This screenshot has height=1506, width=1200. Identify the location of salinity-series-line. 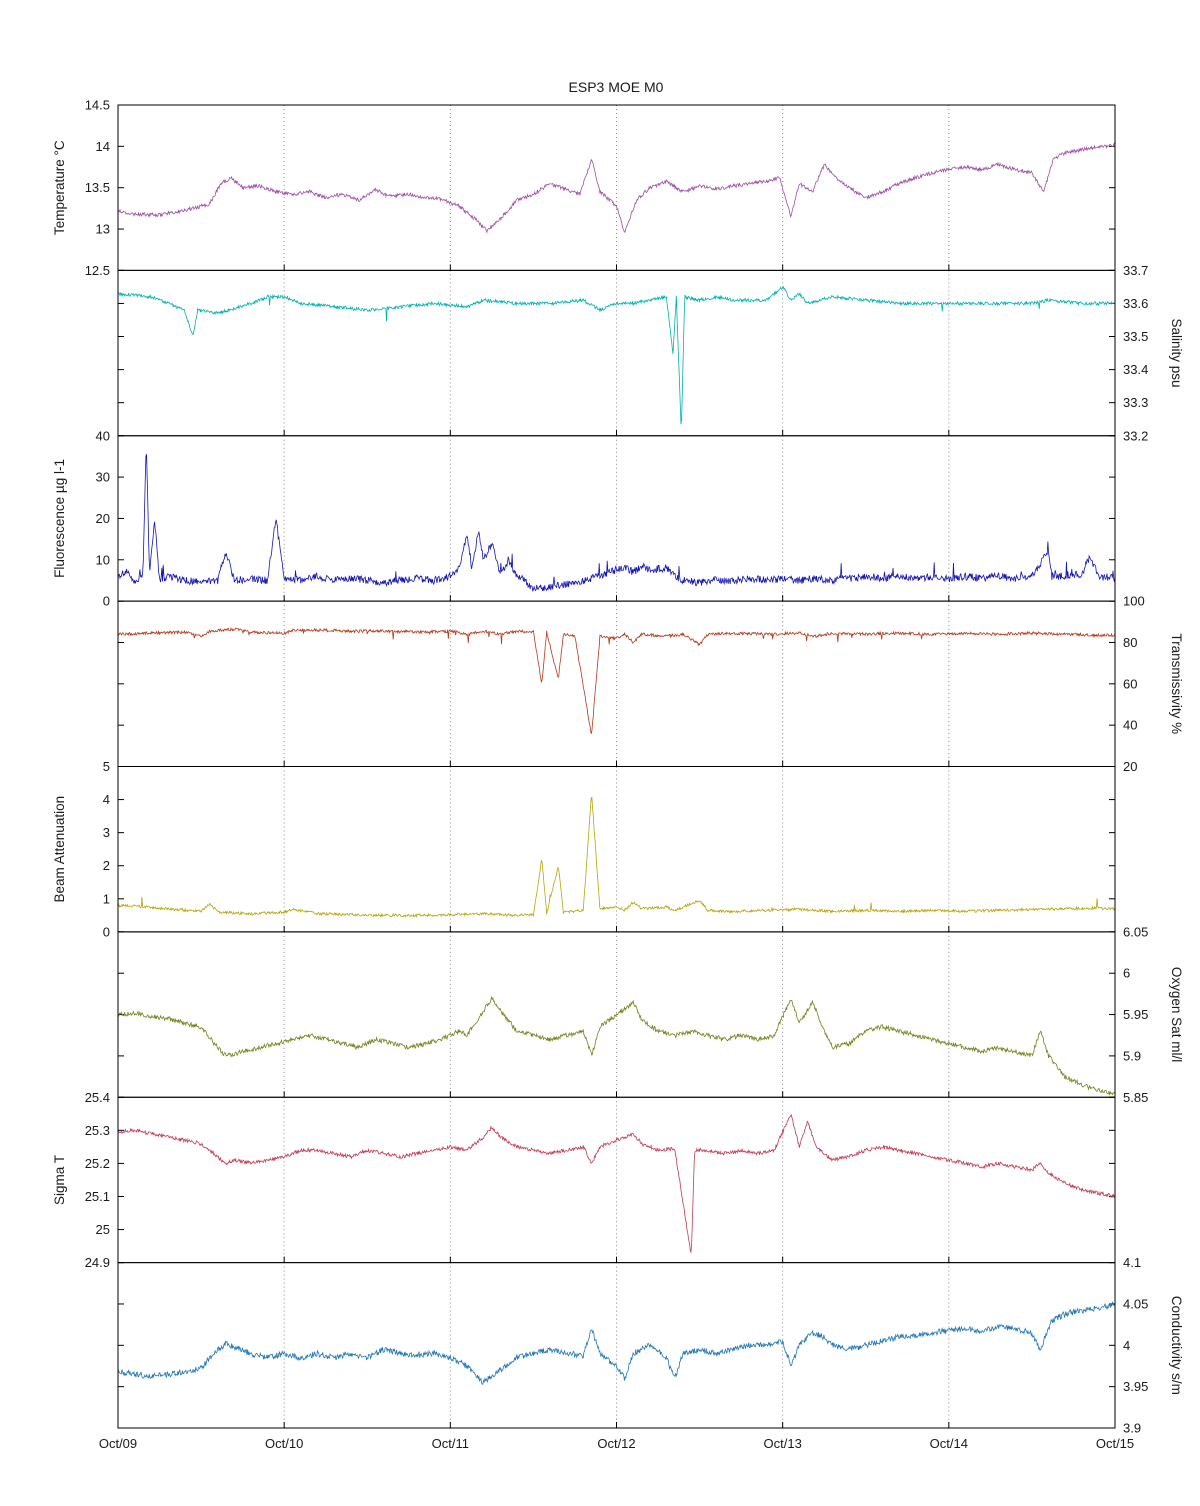
(616, 355).